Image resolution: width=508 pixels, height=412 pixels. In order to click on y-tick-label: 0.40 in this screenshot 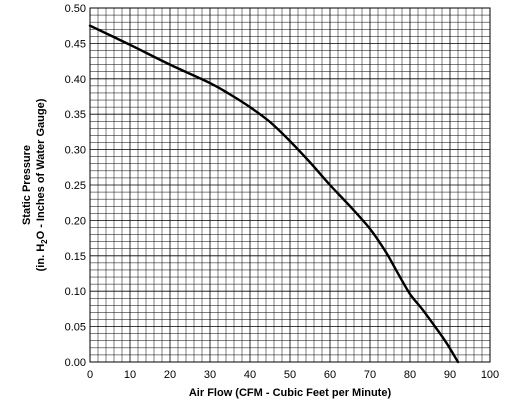, I will do `click(75, 80)`.